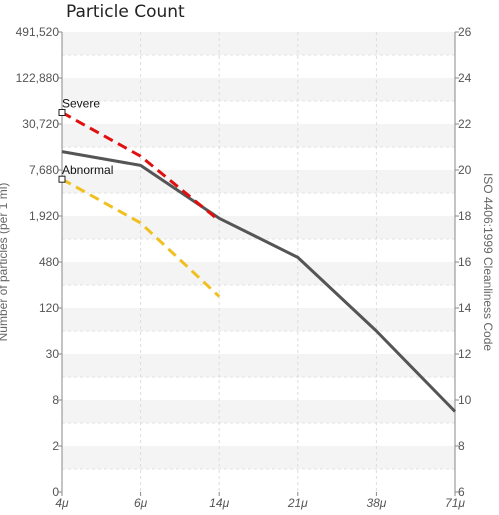 This screenshot has width=499, height=515. What do you see at coordinates (62, 503) in the screenshot?
I see `x-tick-label: 4μ` at bounding box center [62, 503].